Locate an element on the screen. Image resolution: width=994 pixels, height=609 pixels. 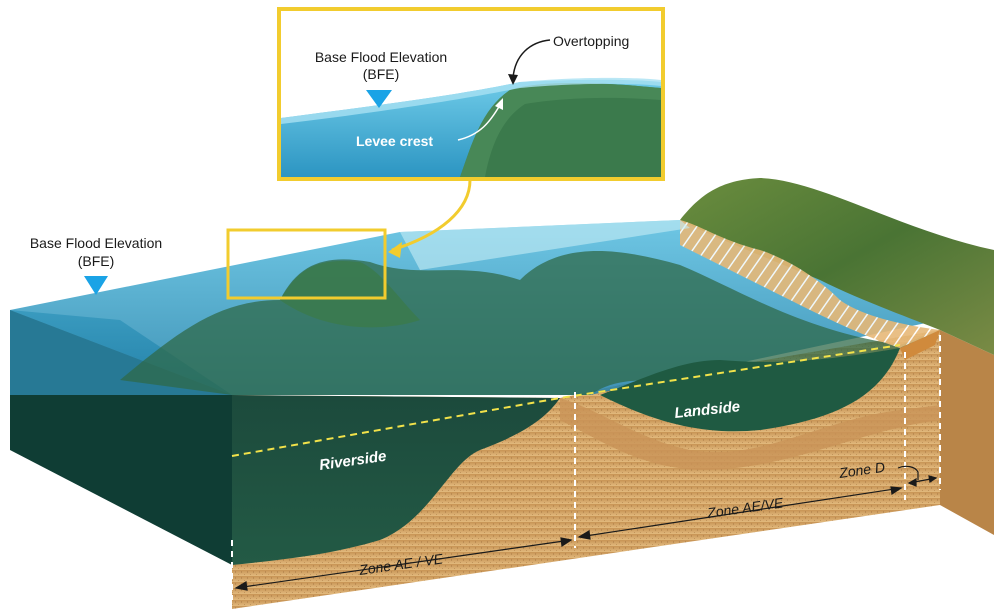
levee-ridge is located at coordinates (350, 294).